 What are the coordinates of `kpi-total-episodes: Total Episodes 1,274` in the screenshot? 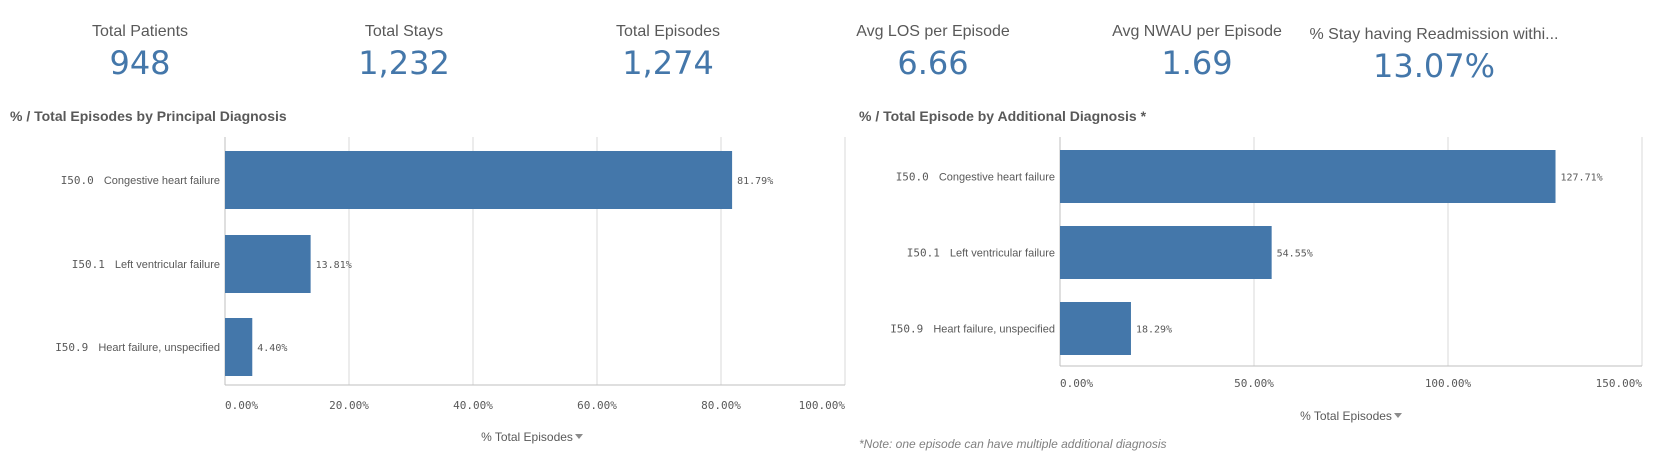 It's located at (668, 52).